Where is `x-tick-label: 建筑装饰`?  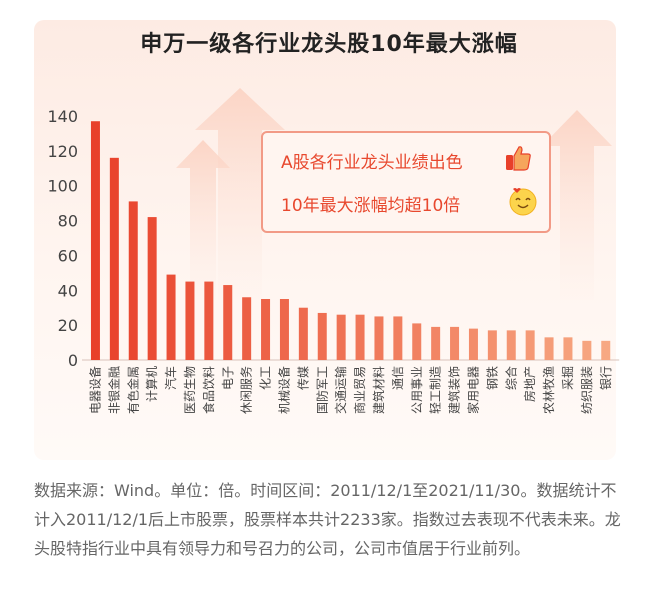 x-tick-label: 建筑装饰 is located at coordinates (454, 390).